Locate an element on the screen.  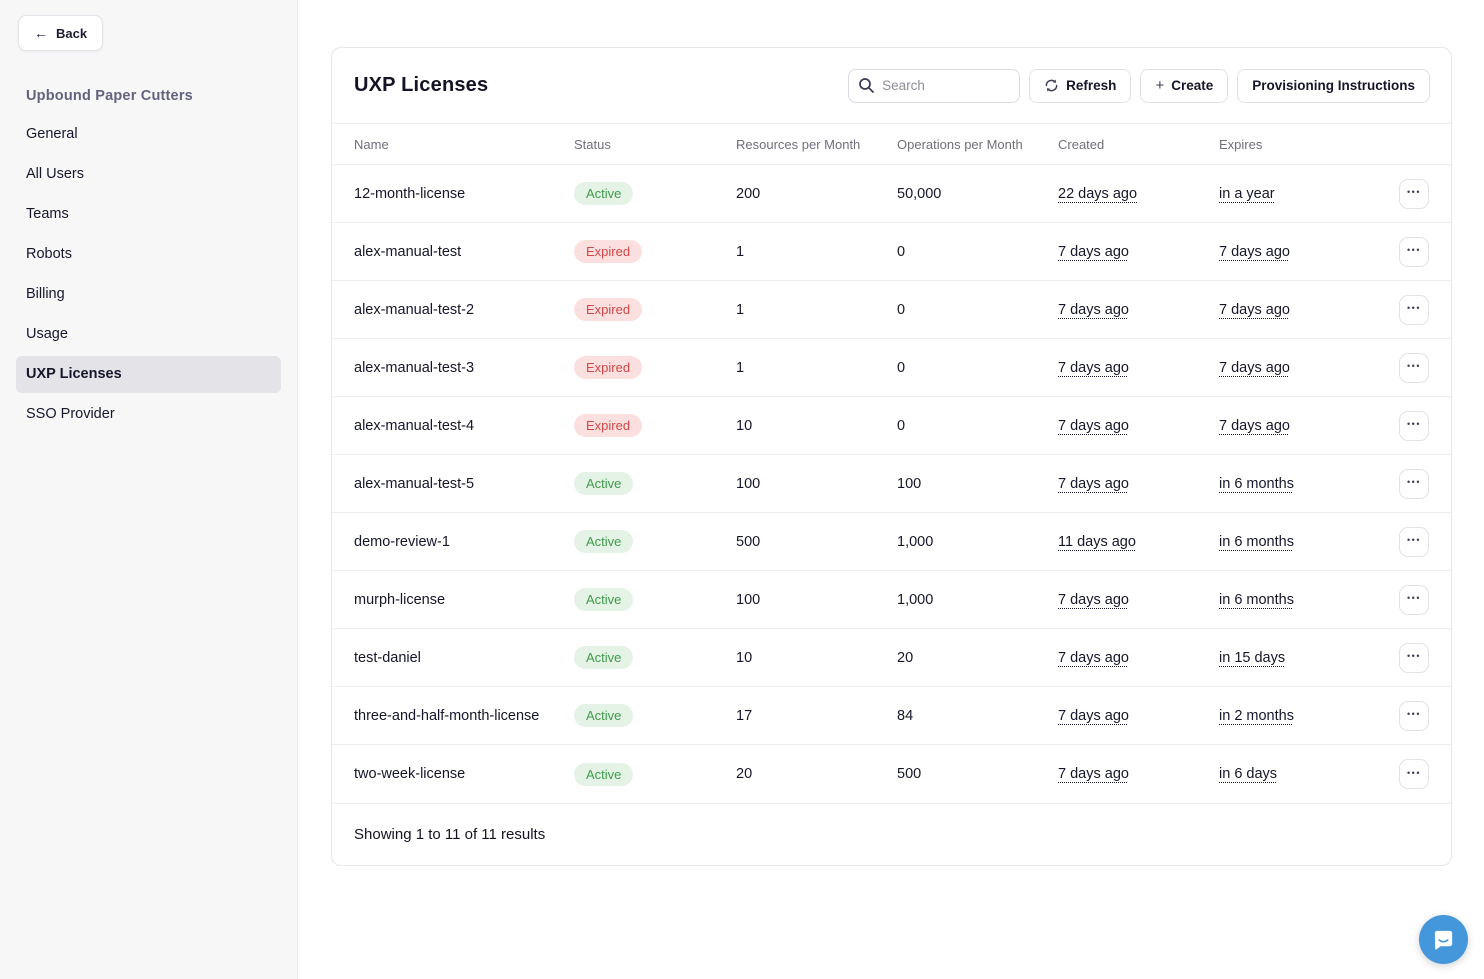
operations-per-month: 100 is located at coordinates (909, 483).